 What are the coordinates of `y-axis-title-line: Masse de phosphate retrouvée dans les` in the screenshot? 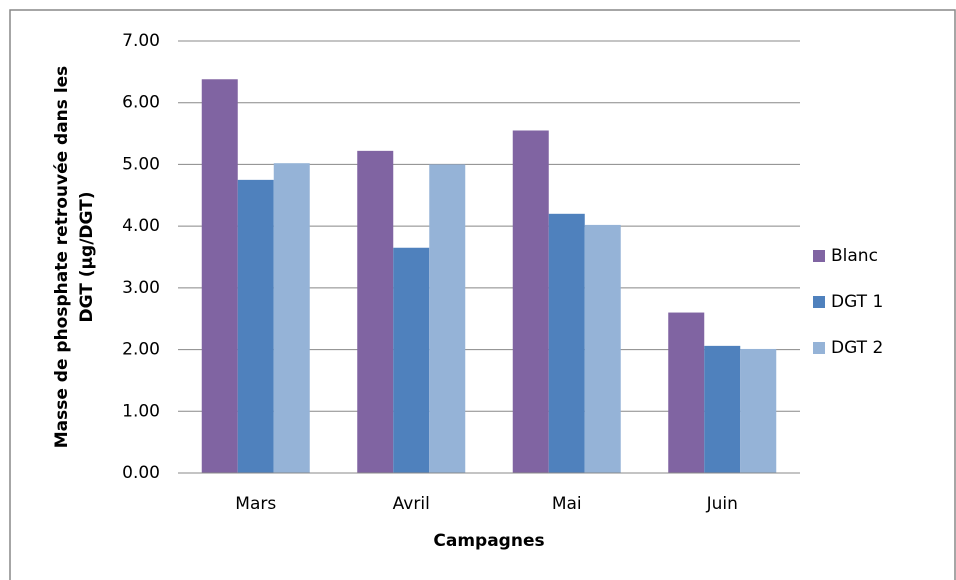 It's located at (62, 257).